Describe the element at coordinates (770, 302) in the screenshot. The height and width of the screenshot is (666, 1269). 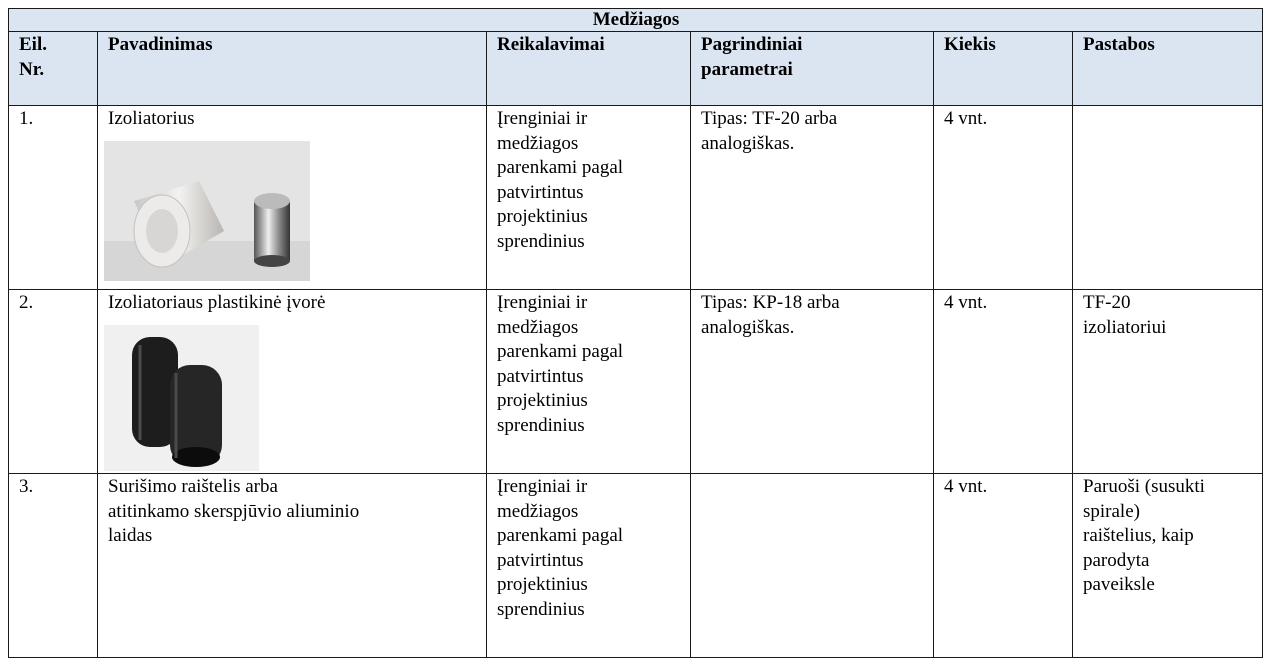
I see `cell-line: Tipas: KP-18 arba` at that location.